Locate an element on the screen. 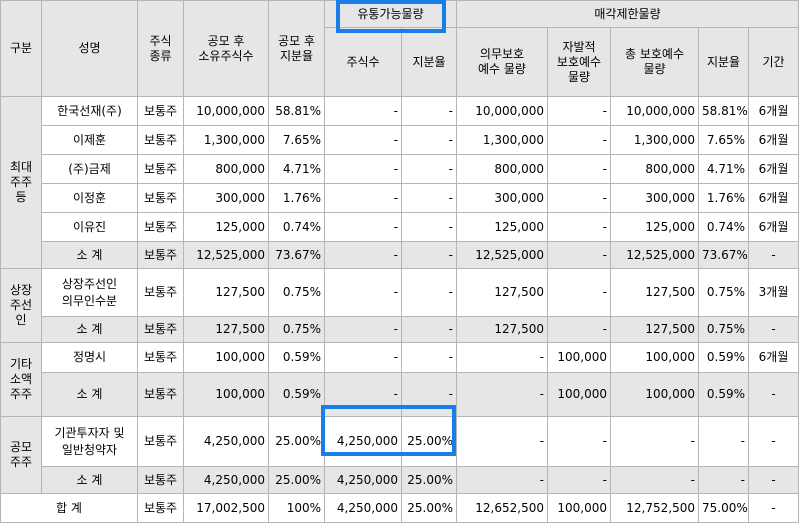 The height and width of the screenshot is (523, 799). cell-shares-post: 127,500 is located at coordinates (226, 329).